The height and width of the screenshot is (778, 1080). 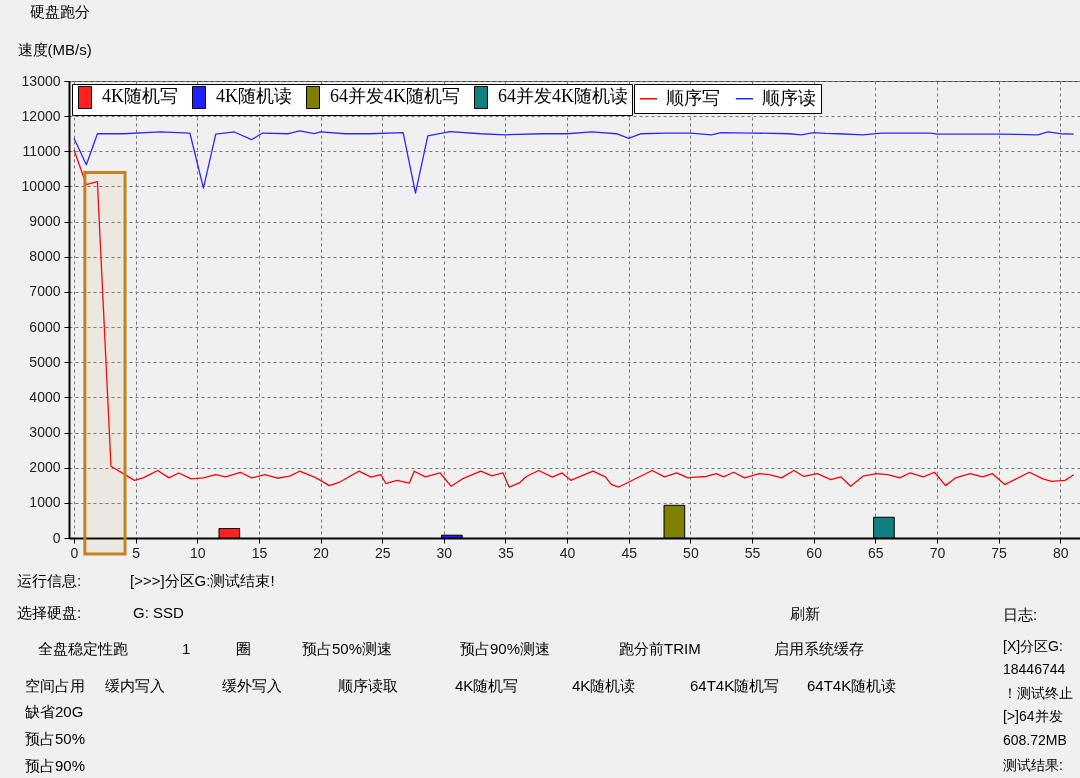 I want to click on x-tick-label: 25, so click(x=382, y=552).